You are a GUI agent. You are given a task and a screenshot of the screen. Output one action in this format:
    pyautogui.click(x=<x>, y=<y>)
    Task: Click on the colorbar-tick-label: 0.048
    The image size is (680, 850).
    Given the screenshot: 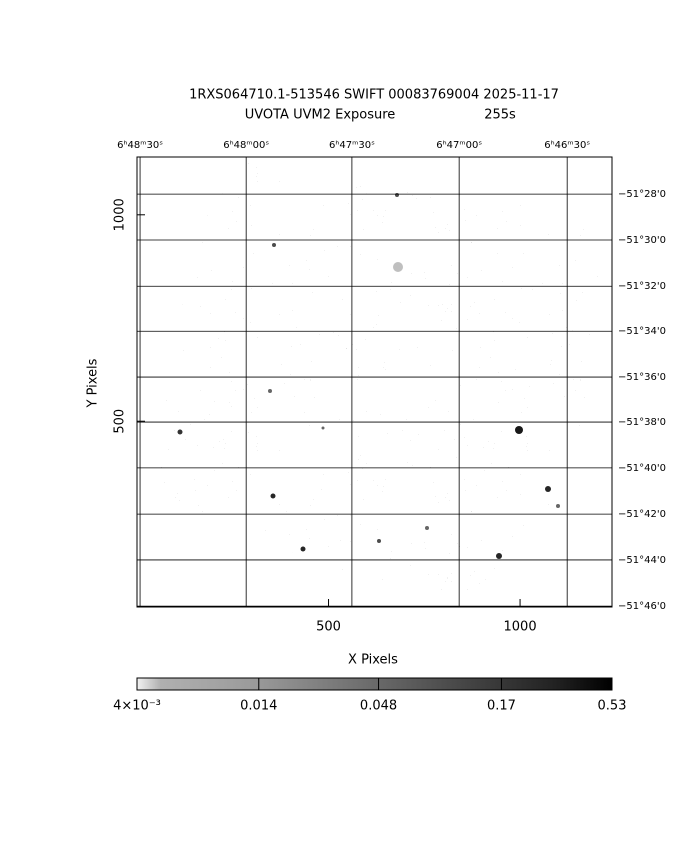 What is the action you would take?
    pyautogui.click(x=378, y=706)
    